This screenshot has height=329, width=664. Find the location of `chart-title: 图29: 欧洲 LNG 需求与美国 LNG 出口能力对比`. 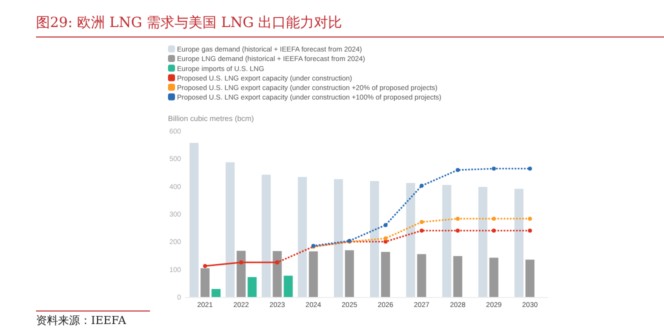

chart-title: 图29: 欧洲 LNG 需求与美国 LNG 出口能力对比 is located at coordinates (189, 23).